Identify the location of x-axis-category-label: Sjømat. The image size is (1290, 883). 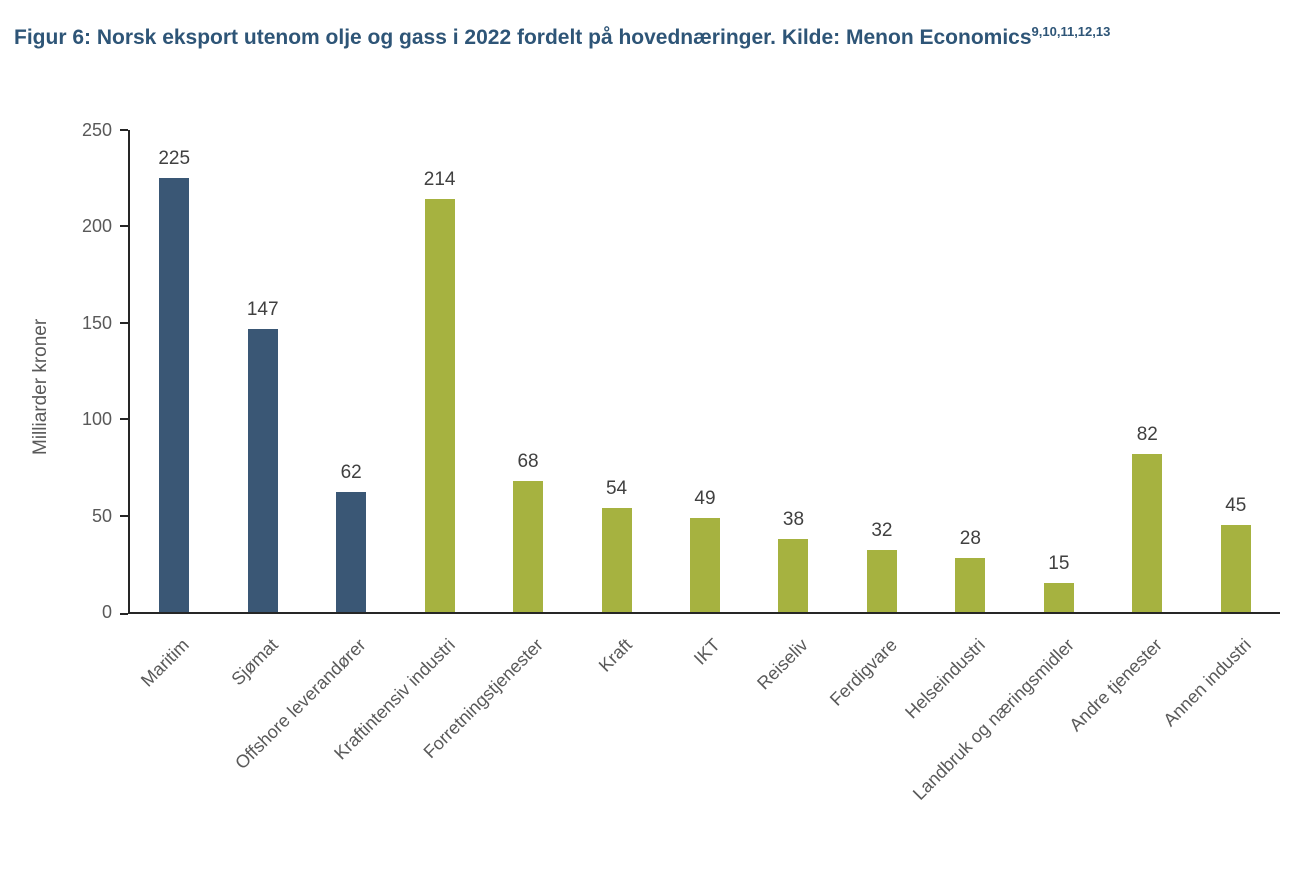
(254, 662).